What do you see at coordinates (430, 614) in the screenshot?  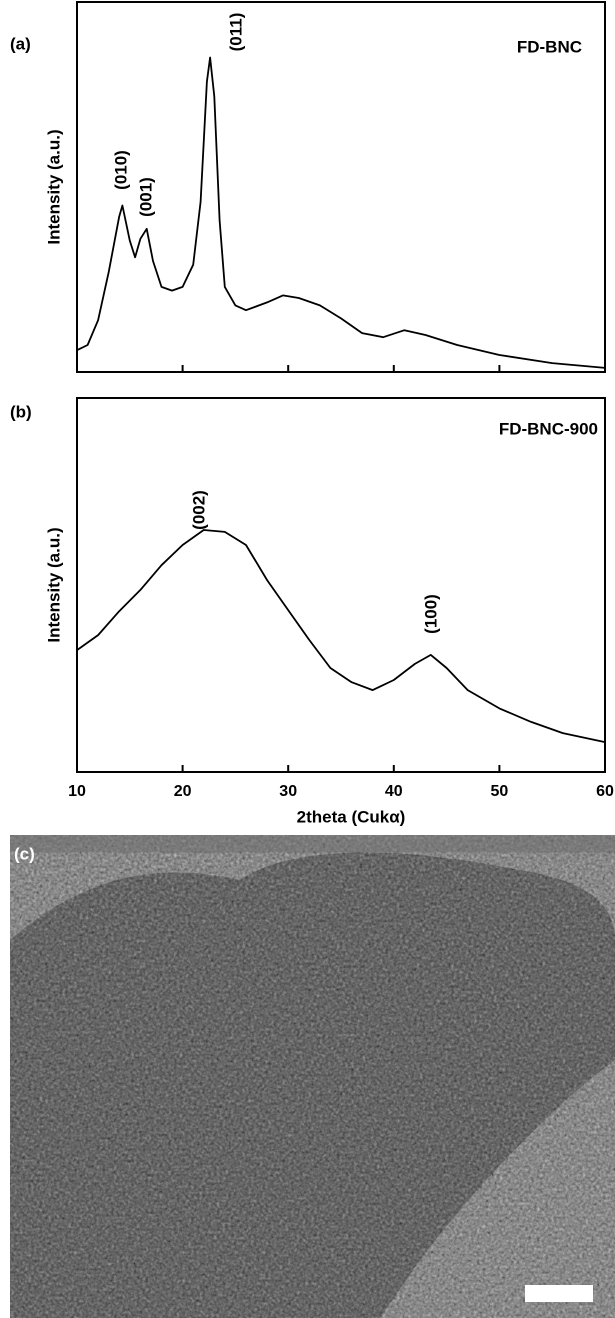 I see `annotation: (100)` at bounding box center [430, 614].